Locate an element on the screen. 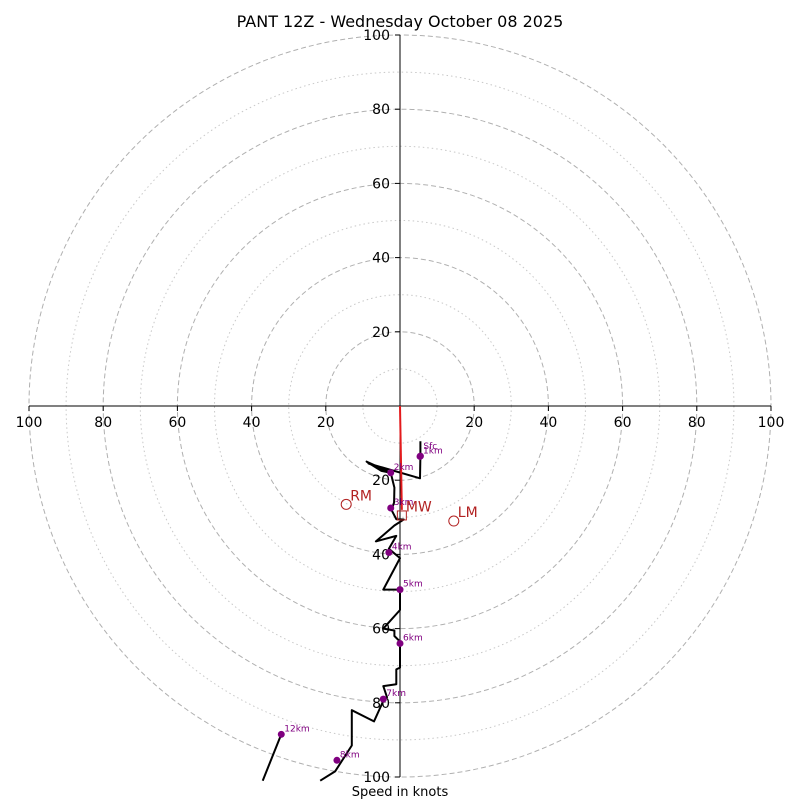  height-marker-label: Sfc is located at coordinates (430, 447).